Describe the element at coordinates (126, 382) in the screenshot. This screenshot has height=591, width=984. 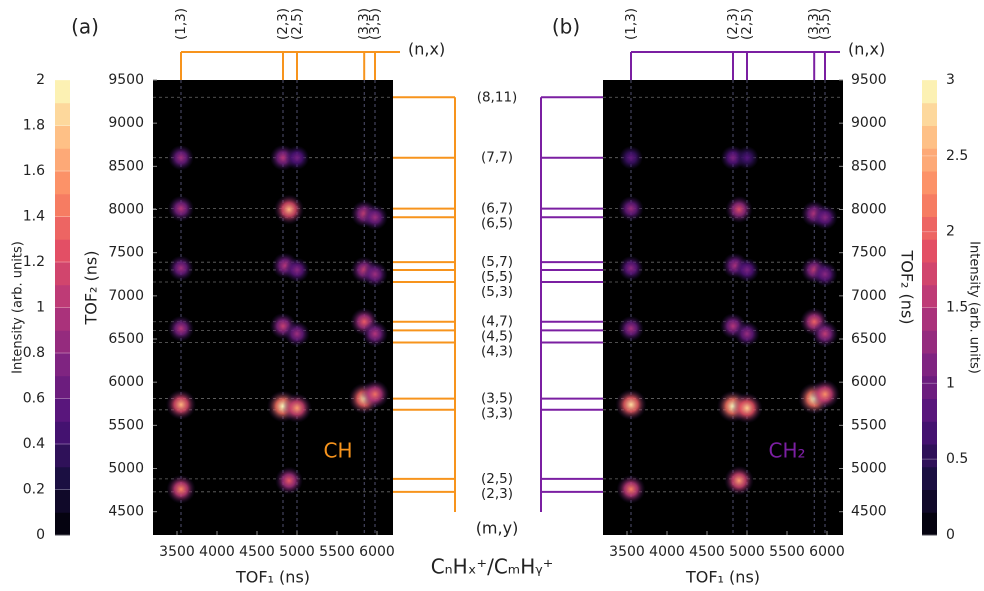
I see `y-tick-label: 6000` at that location.